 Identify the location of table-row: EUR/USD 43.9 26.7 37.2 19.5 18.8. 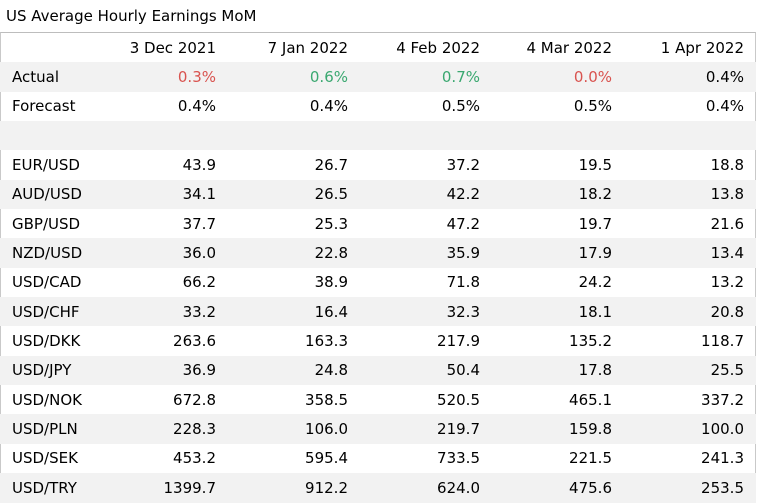
(378, 164).